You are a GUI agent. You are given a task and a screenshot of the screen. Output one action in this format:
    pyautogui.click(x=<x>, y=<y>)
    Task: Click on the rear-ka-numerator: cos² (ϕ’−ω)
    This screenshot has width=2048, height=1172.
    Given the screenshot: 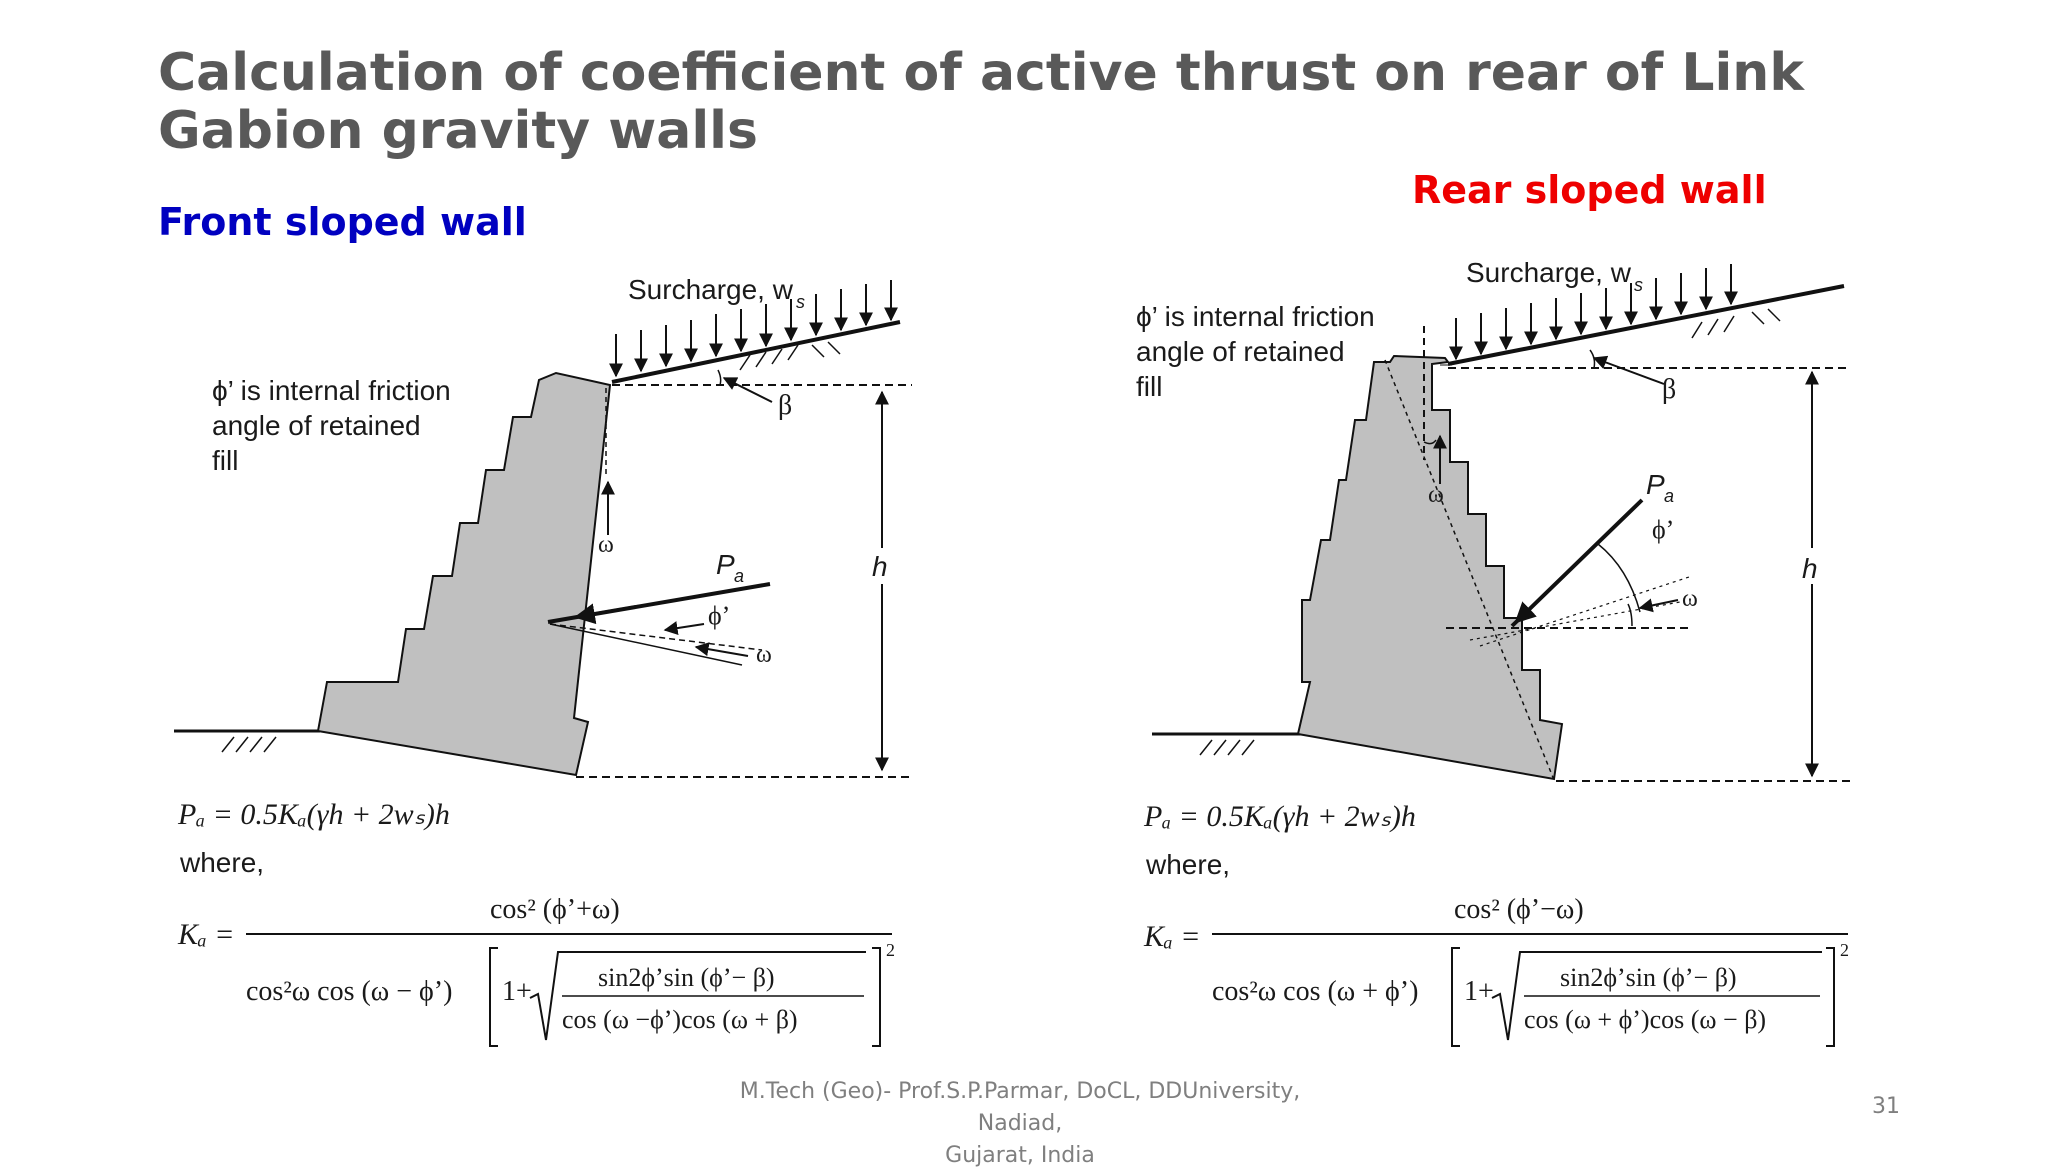 What is the action you would take?
    pyautogui.click(x=1519, y=909)
    